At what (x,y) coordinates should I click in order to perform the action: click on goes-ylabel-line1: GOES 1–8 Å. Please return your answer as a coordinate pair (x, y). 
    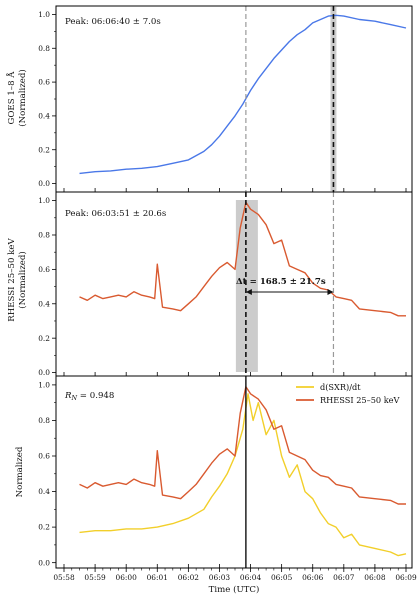
    Looking at the image, I should click on (11, 98).